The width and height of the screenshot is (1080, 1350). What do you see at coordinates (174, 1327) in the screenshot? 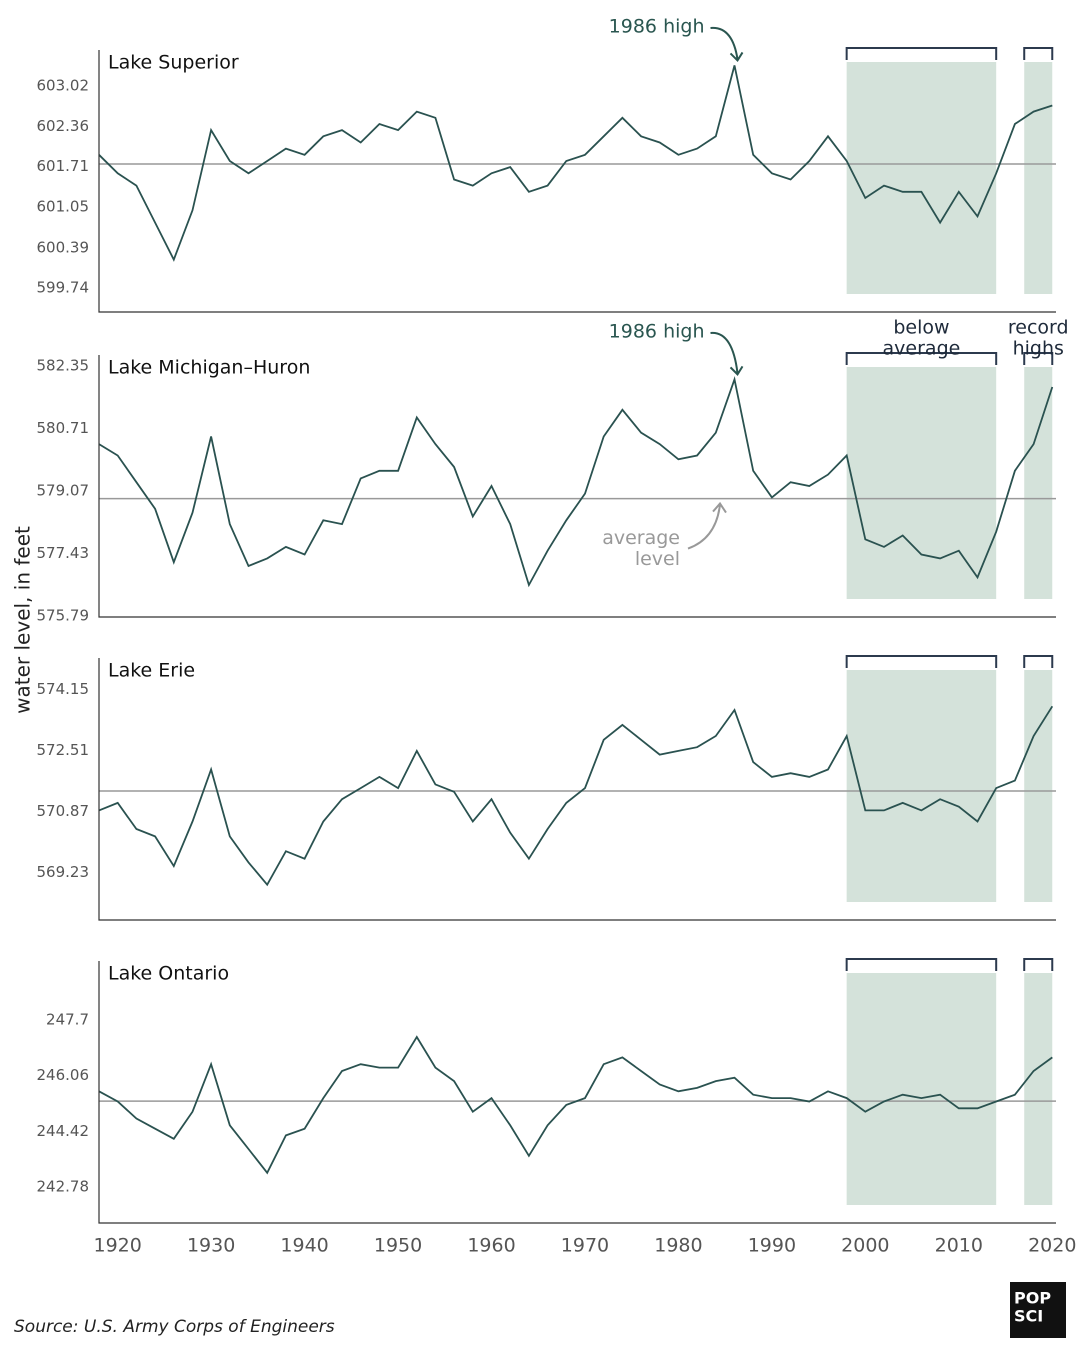
I see `source: Source: U.S. Army Corps of Engineers` at bounding box center [174, 1327].